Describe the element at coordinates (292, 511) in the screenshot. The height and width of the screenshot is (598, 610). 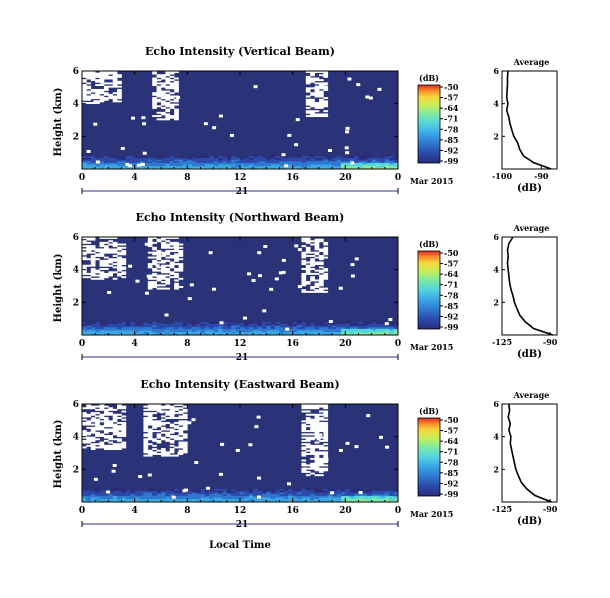
I see `x-tick-label: 16` at that location.